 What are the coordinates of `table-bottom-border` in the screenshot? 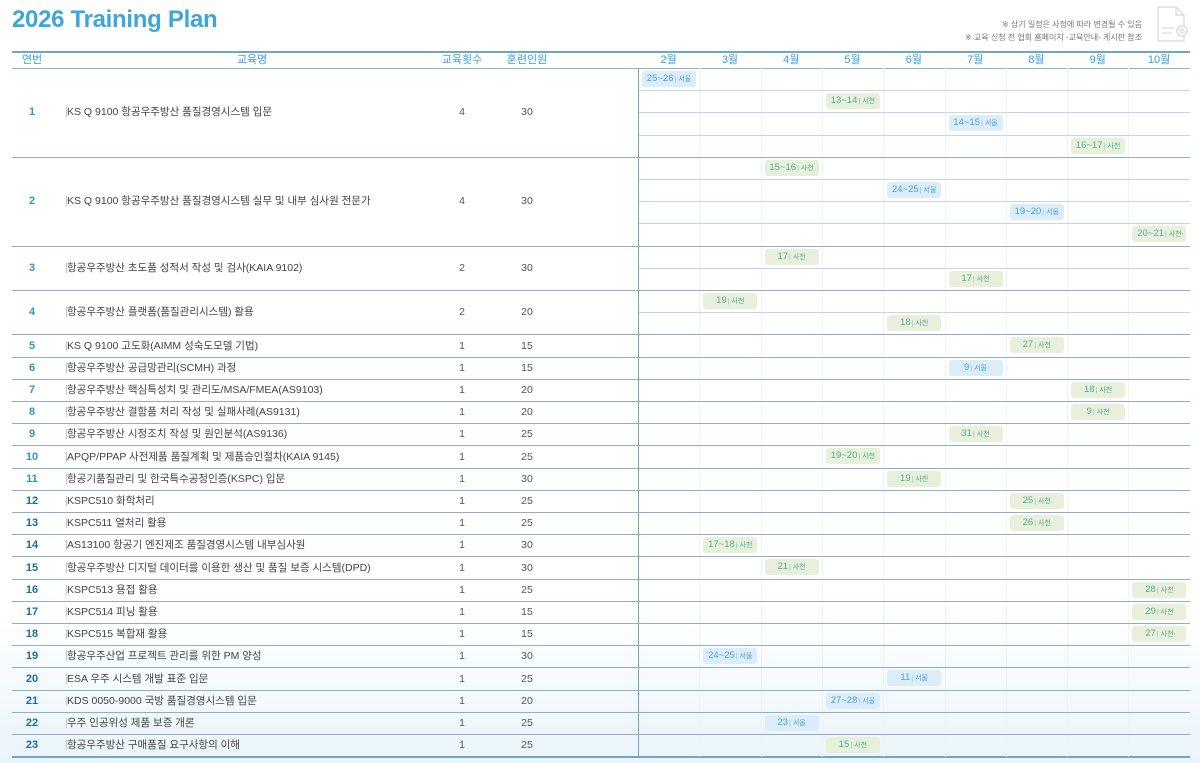 It's located at (601, 757).